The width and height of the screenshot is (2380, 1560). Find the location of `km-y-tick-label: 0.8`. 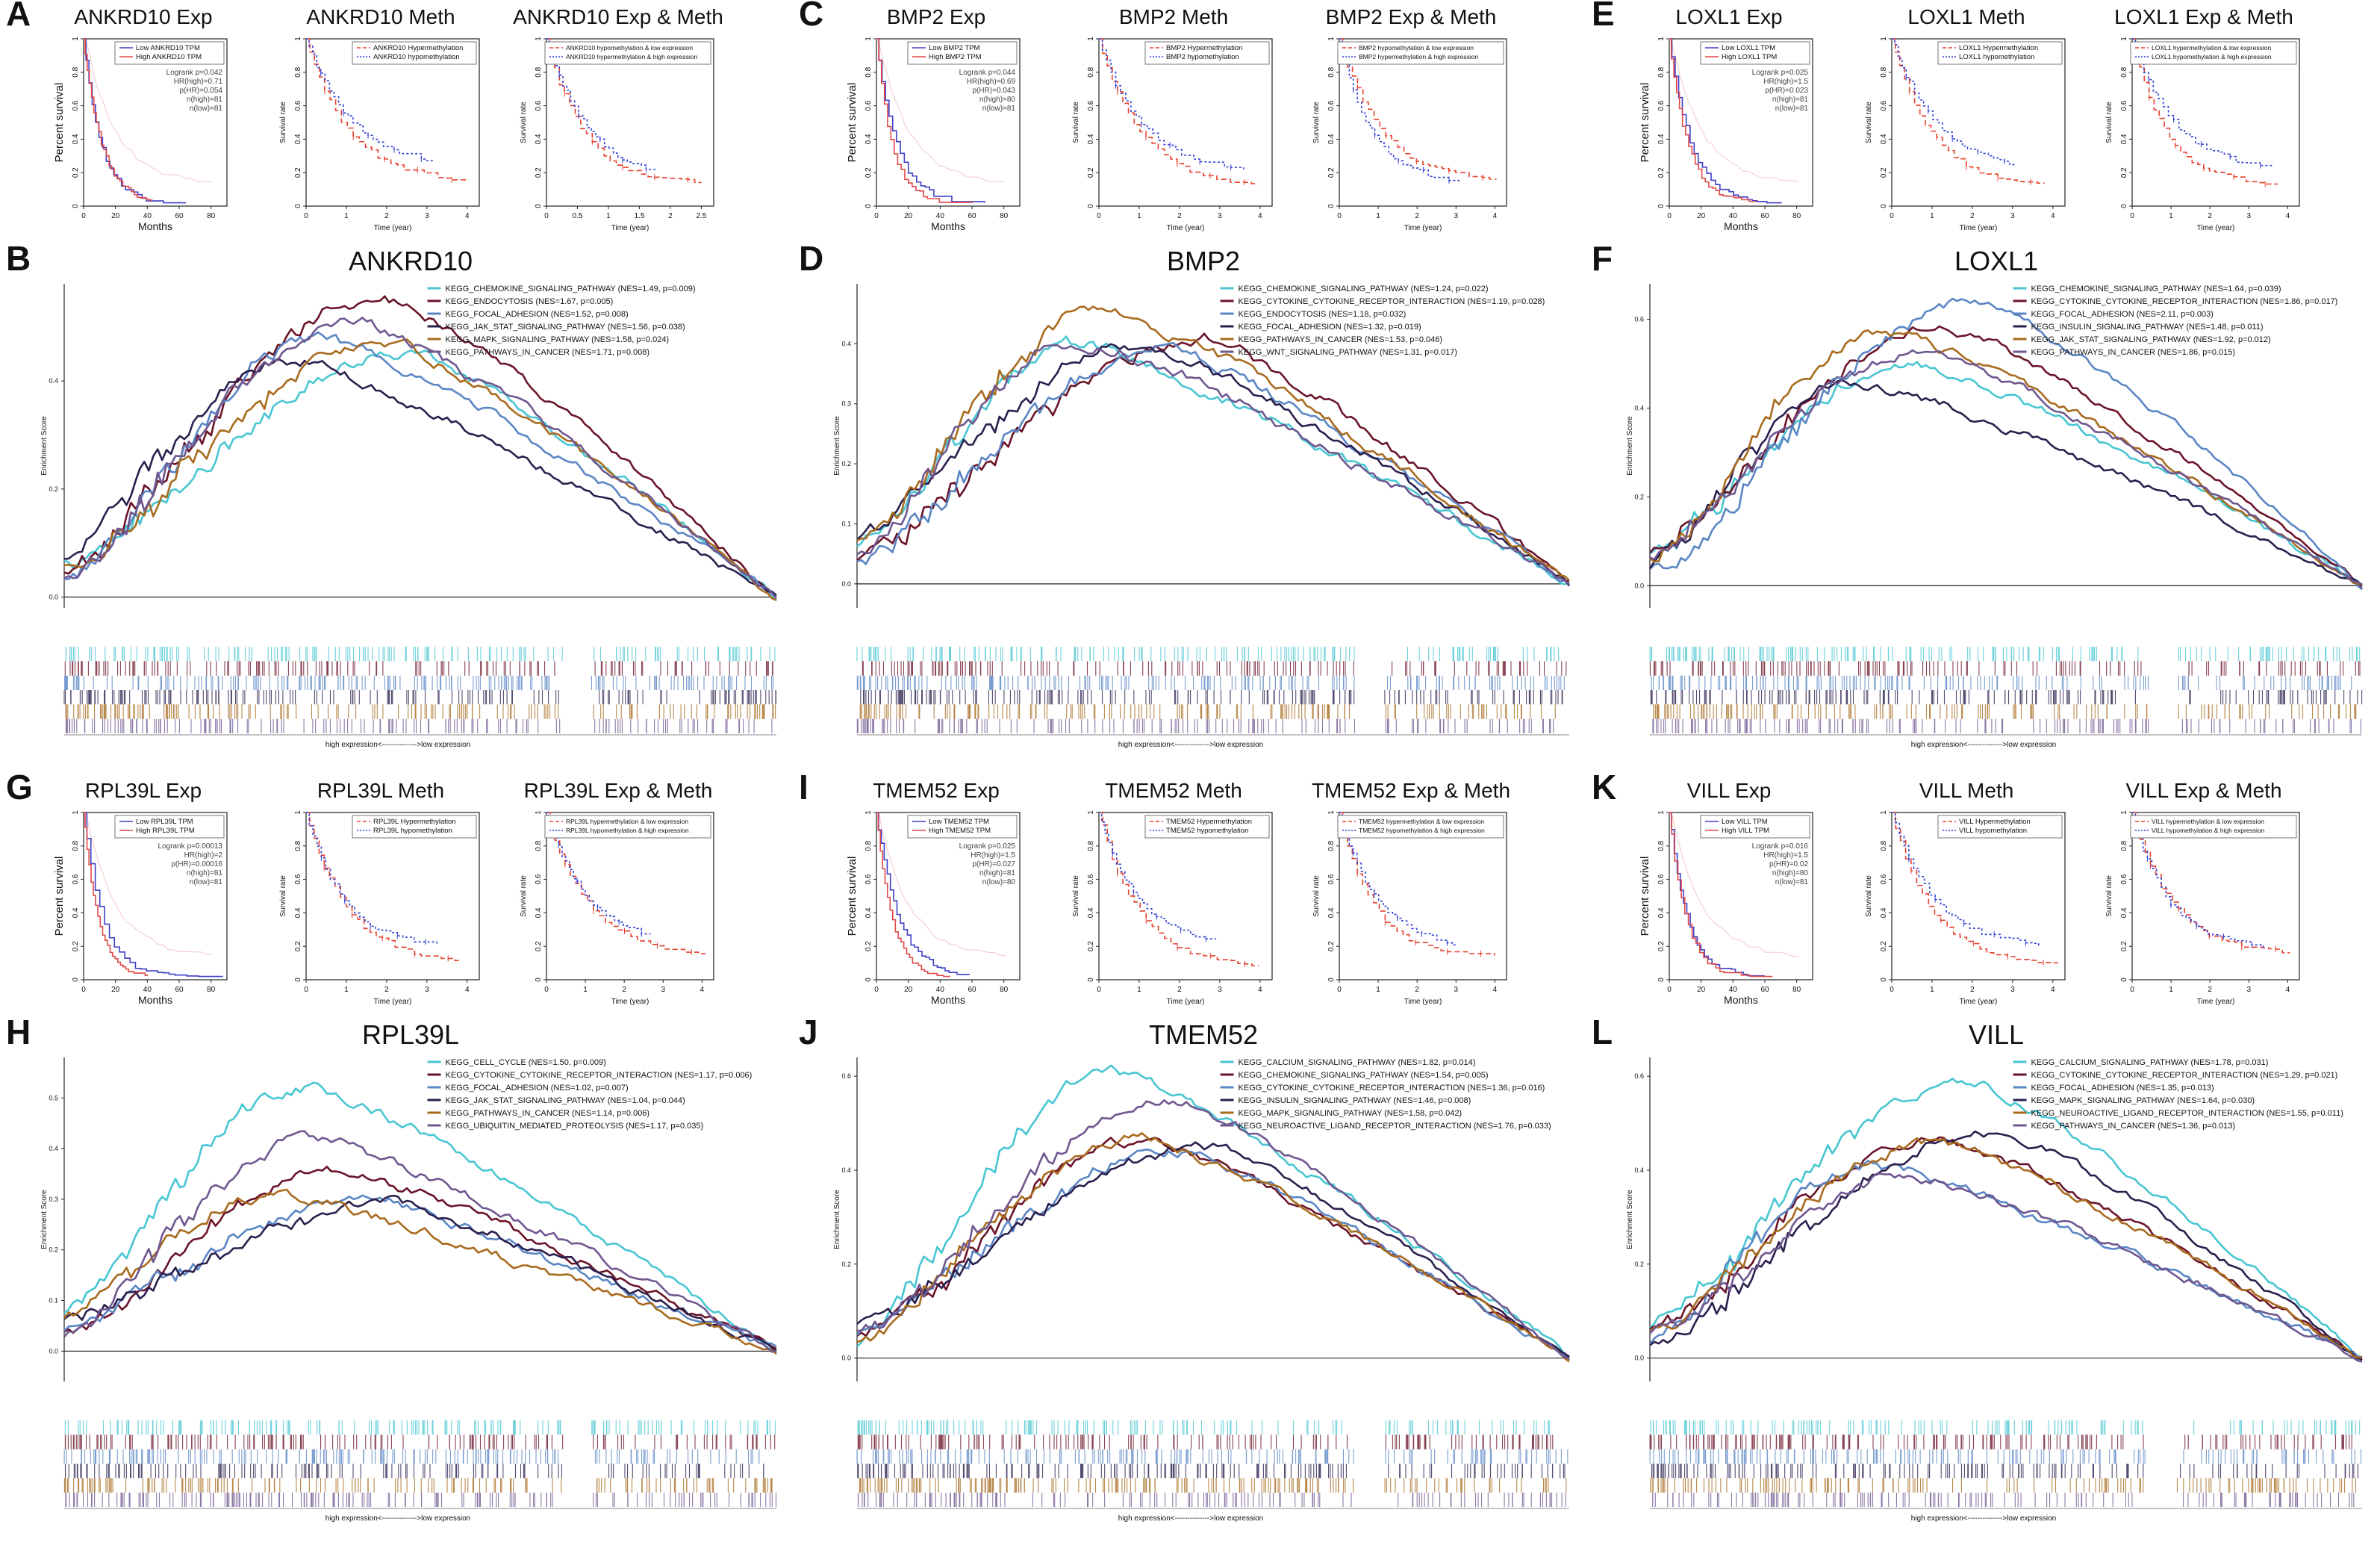

km-y-tick-label: 0.8 is located at coordinates (2124, 845).